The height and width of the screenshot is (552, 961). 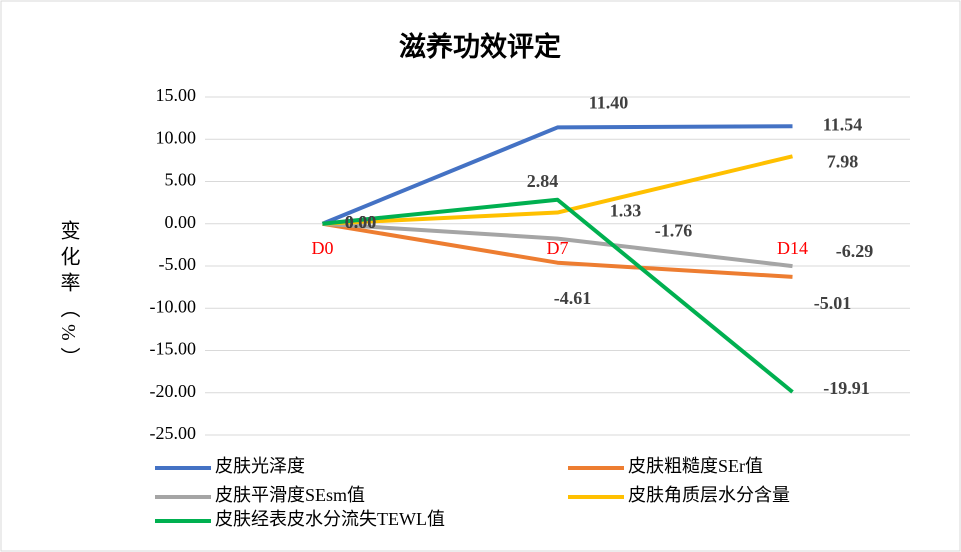 What do you see at coordinates (846, 388) in the screenshot?
I see `data-label: -19.91` at bounding box center [846, 388].